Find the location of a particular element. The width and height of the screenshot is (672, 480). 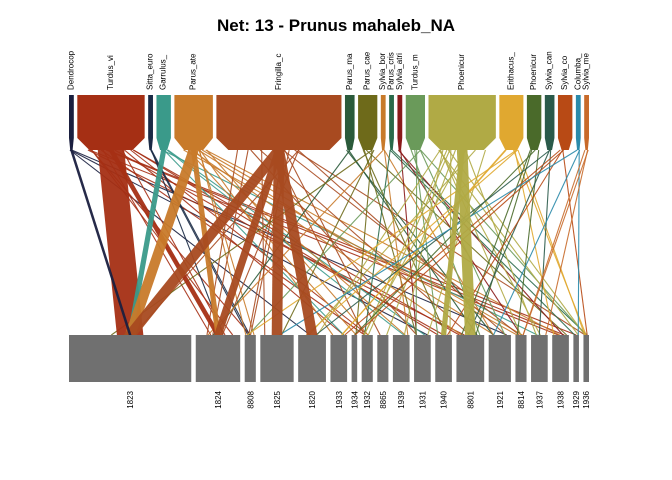

lower-node-label: 1825 is located at coordinates (277, 399).